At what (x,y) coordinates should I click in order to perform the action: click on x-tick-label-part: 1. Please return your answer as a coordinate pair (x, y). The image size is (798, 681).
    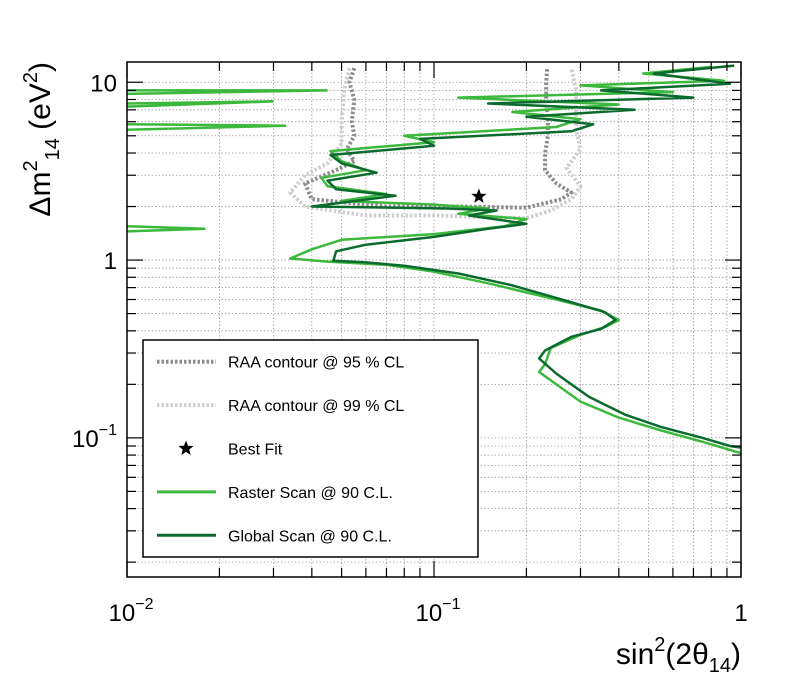
    Looking at the image, I should click on (740, 613).